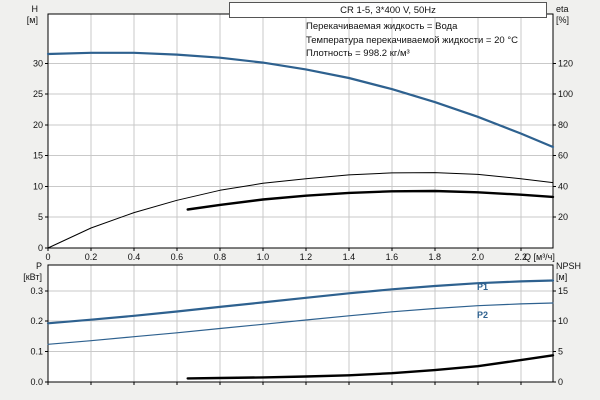  I want to click on power-axis-label: P [кВт], so click(32, 271).